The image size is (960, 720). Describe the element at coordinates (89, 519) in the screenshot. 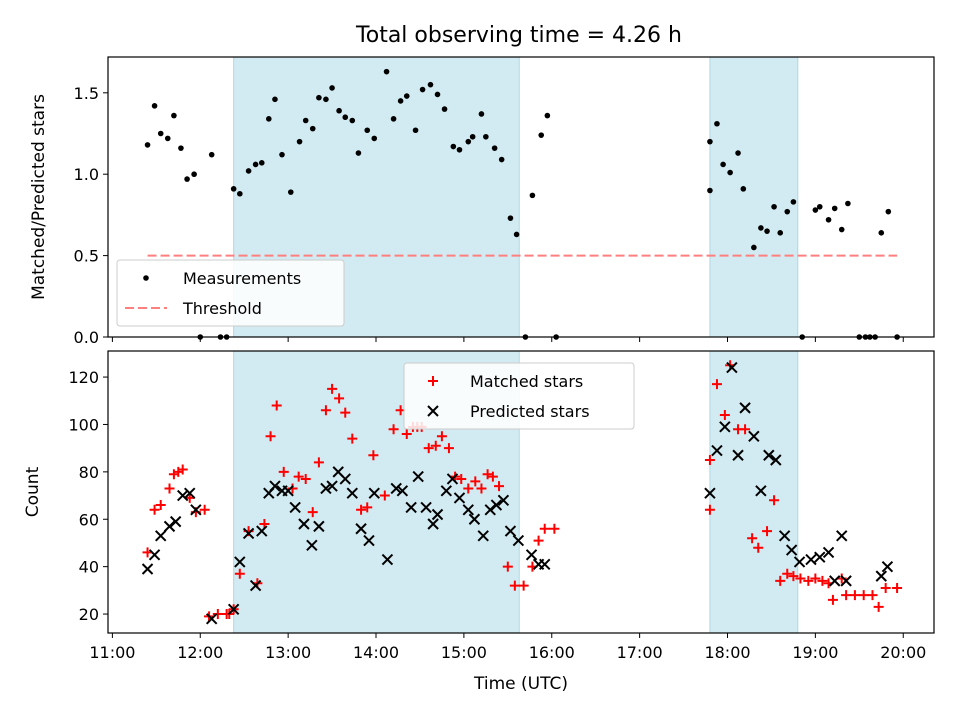

I see `y-tick-label: 60` at that location.